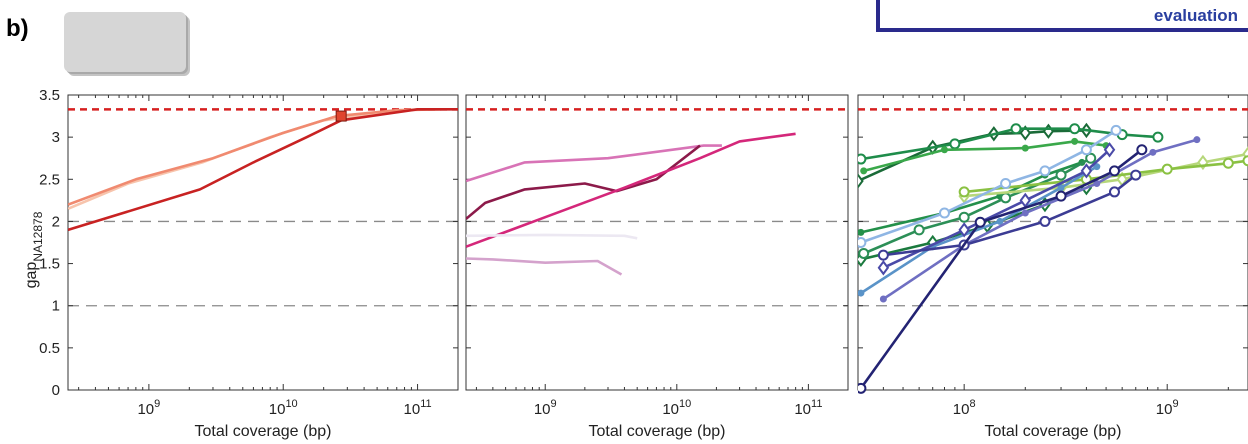  What do you see at coordinates (49, 264) in the screenshot?
I see `y-tick-label: 1.5` at bounding box center [49, 264].